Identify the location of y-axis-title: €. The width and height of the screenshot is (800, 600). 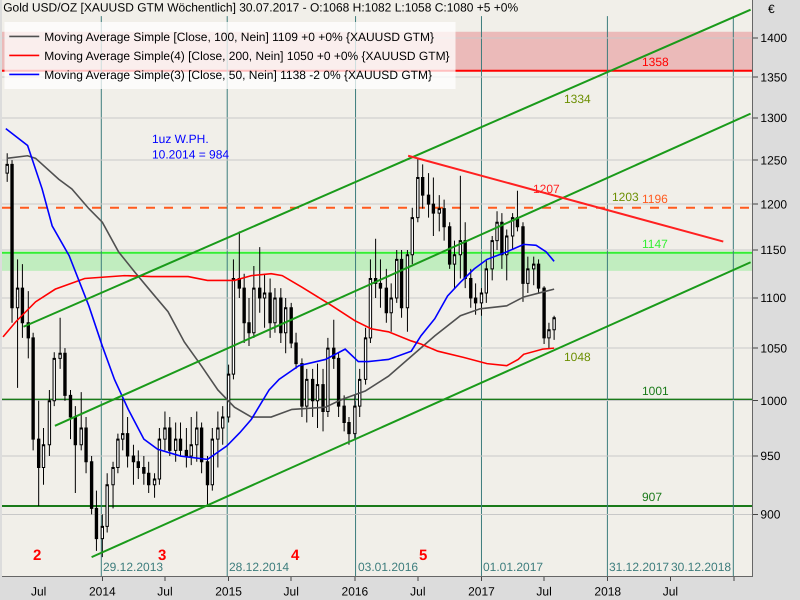
(771, 9).